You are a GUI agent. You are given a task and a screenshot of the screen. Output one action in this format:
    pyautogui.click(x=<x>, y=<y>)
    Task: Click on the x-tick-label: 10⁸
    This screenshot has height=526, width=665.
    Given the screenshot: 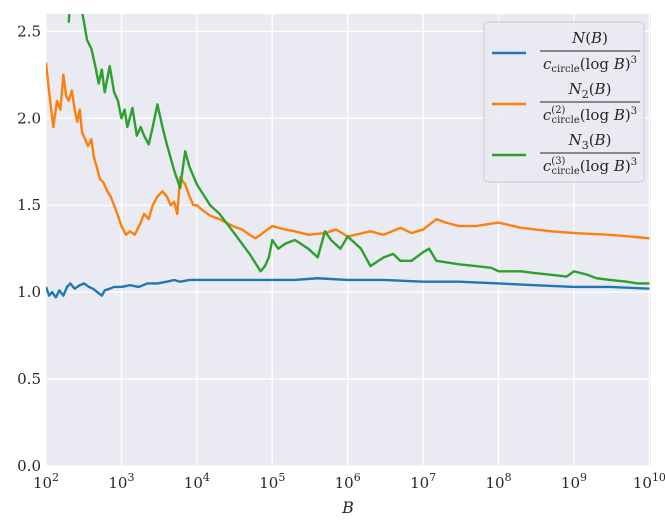 What is the action you would take?
    pyautogui.click(x=499, y=481)
    